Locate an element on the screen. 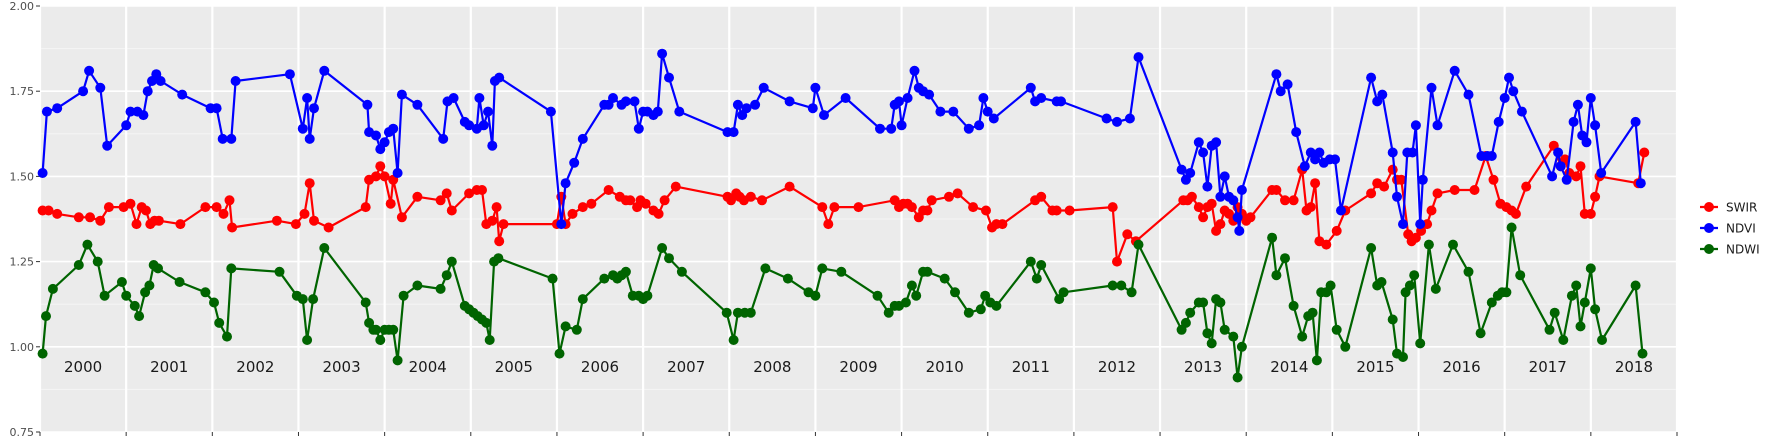 The height and width of the screenshot is (442, 1773). legend-label: NDWI is located at coordinates (1743, 250).